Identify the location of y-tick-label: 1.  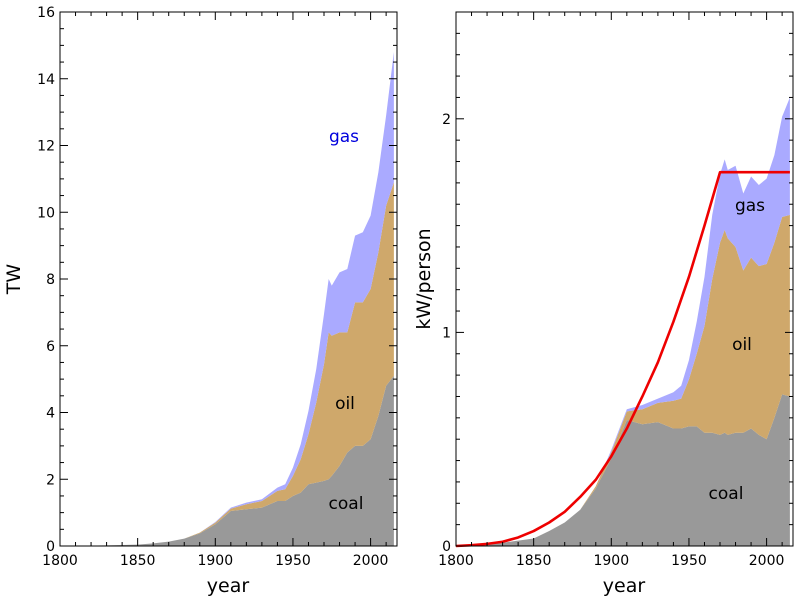
(446, 333).